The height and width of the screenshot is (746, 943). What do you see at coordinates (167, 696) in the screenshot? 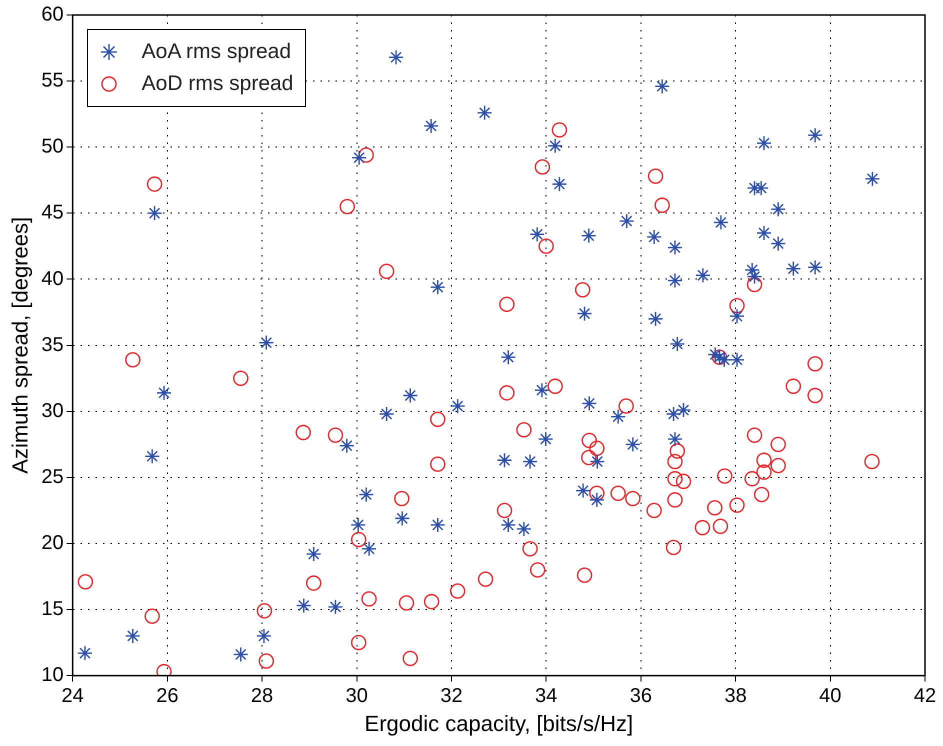
I see `x-tick-label: 26` at bounding box center [167, 696].